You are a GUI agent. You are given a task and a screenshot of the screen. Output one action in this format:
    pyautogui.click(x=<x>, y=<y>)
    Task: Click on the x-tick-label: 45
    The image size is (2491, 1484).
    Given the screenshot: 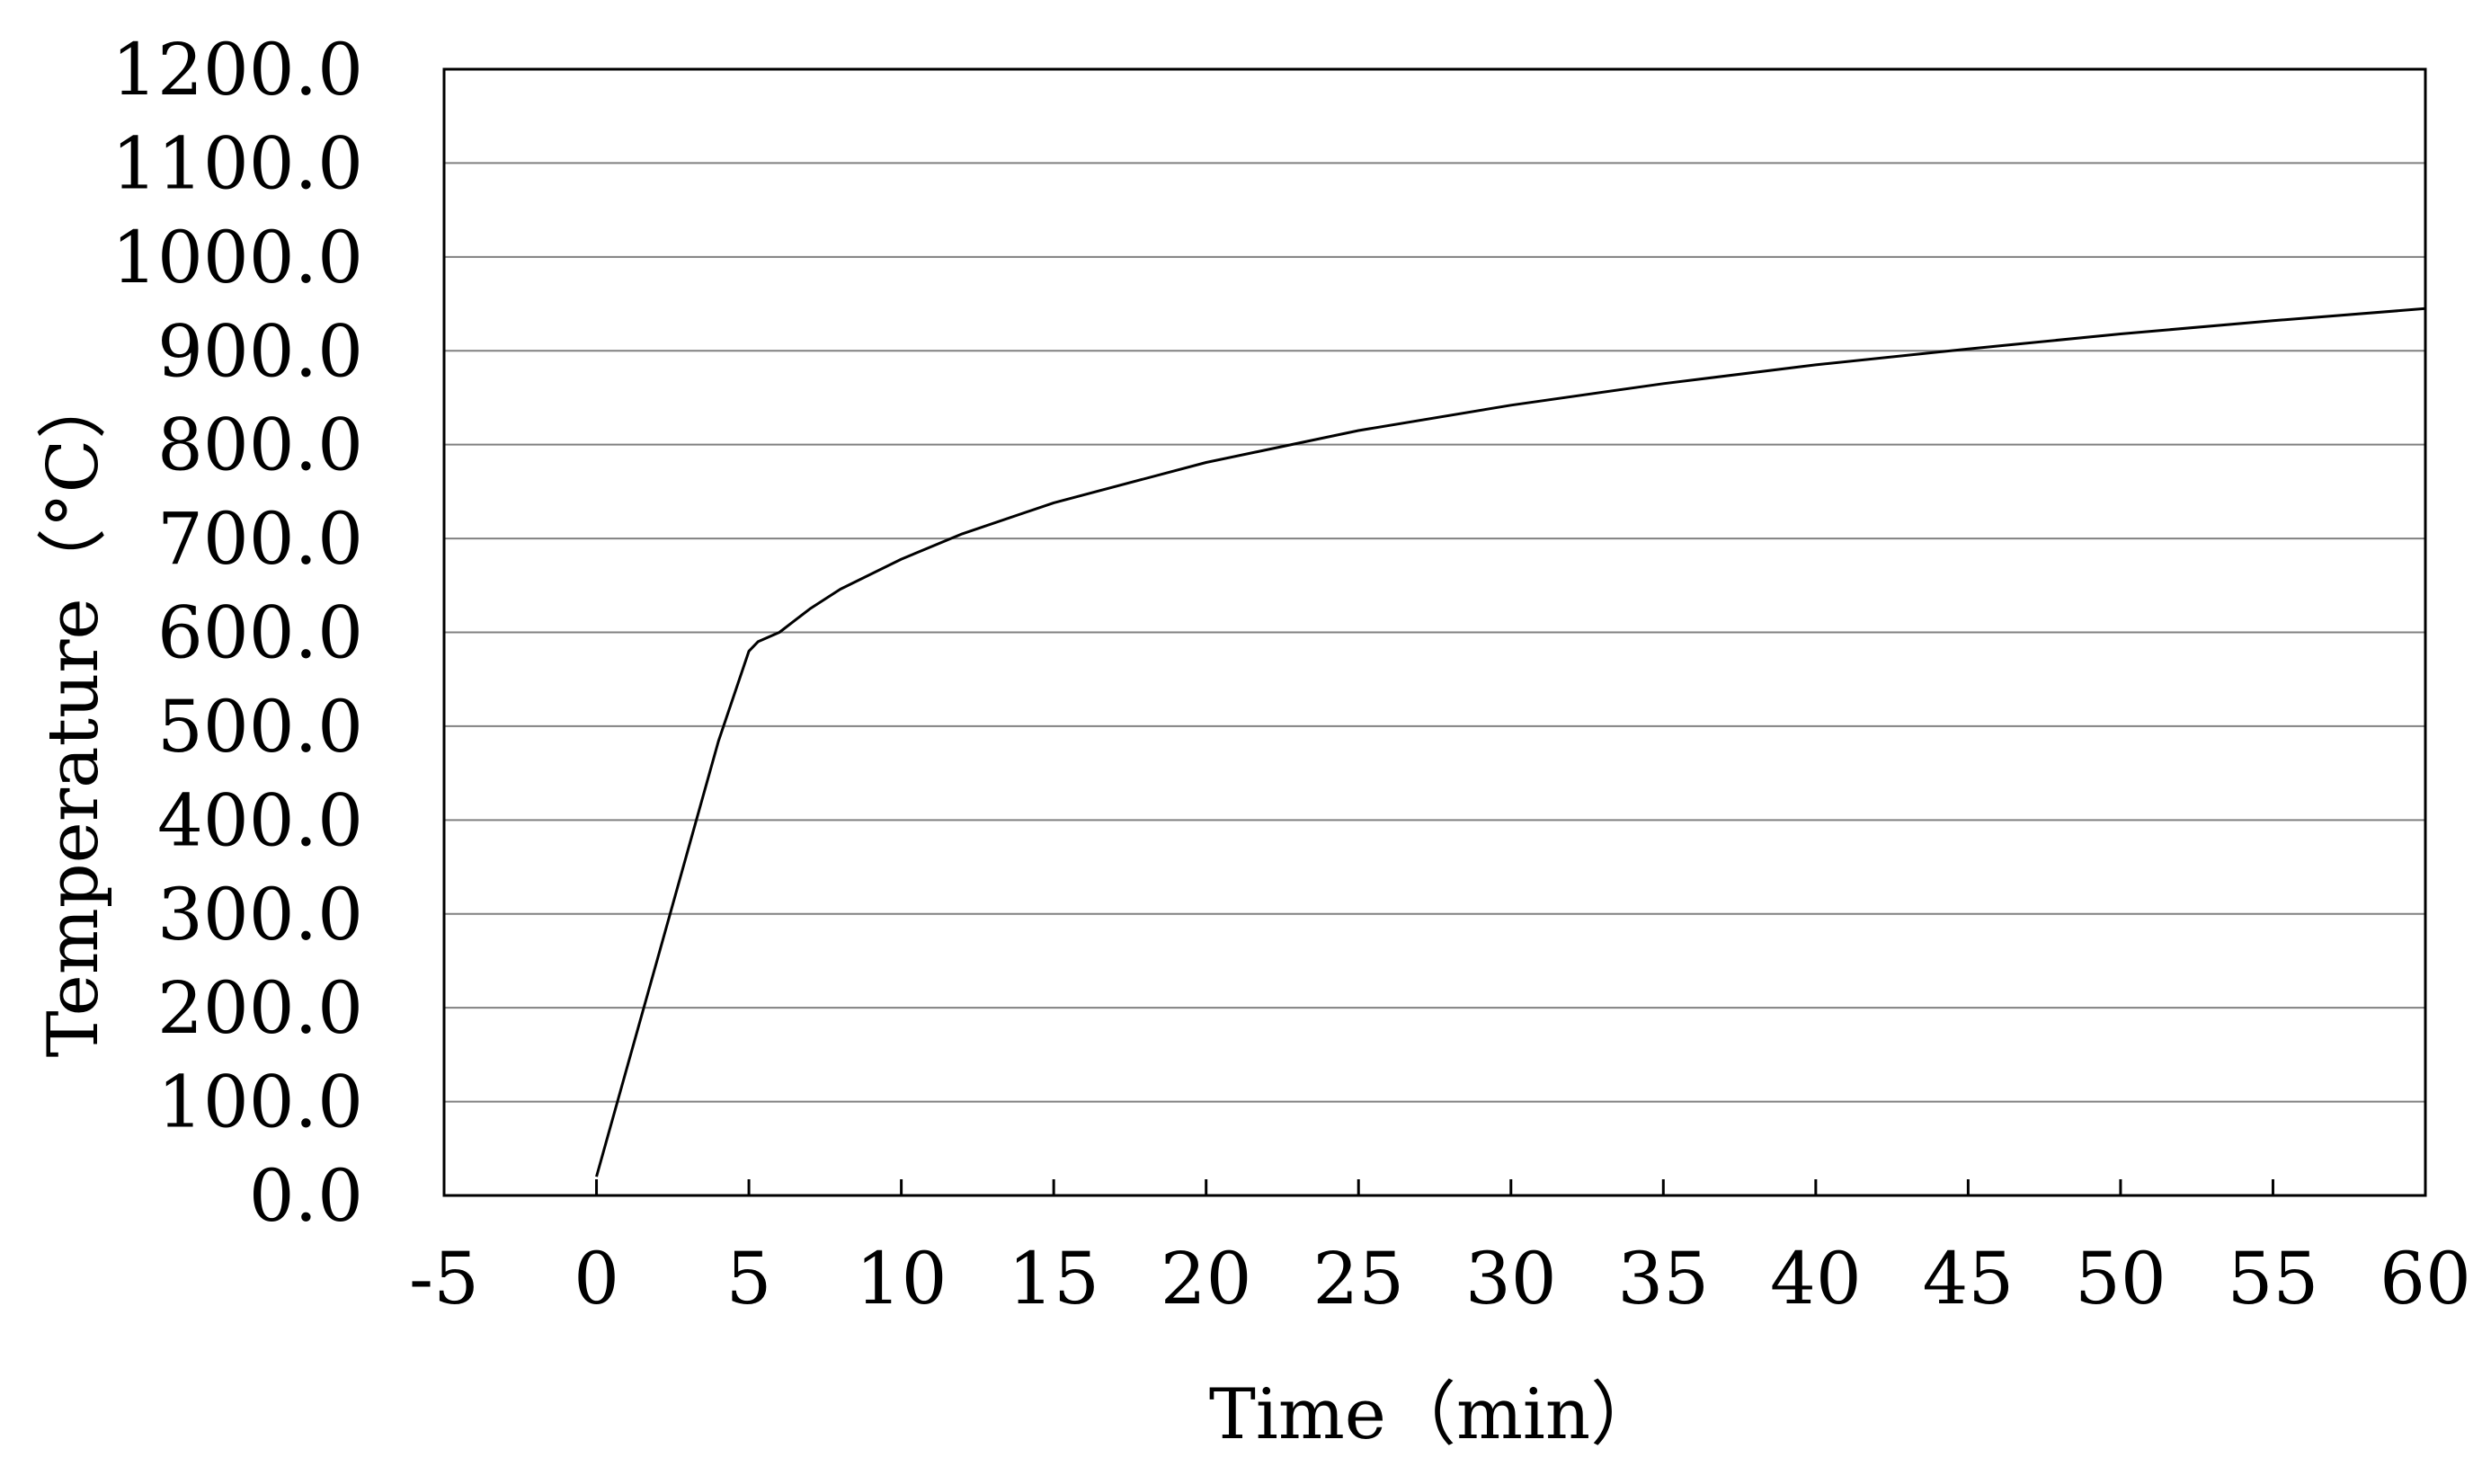 What is the action you would take?
    pyautogui.click(x=1968, y=1278)
    